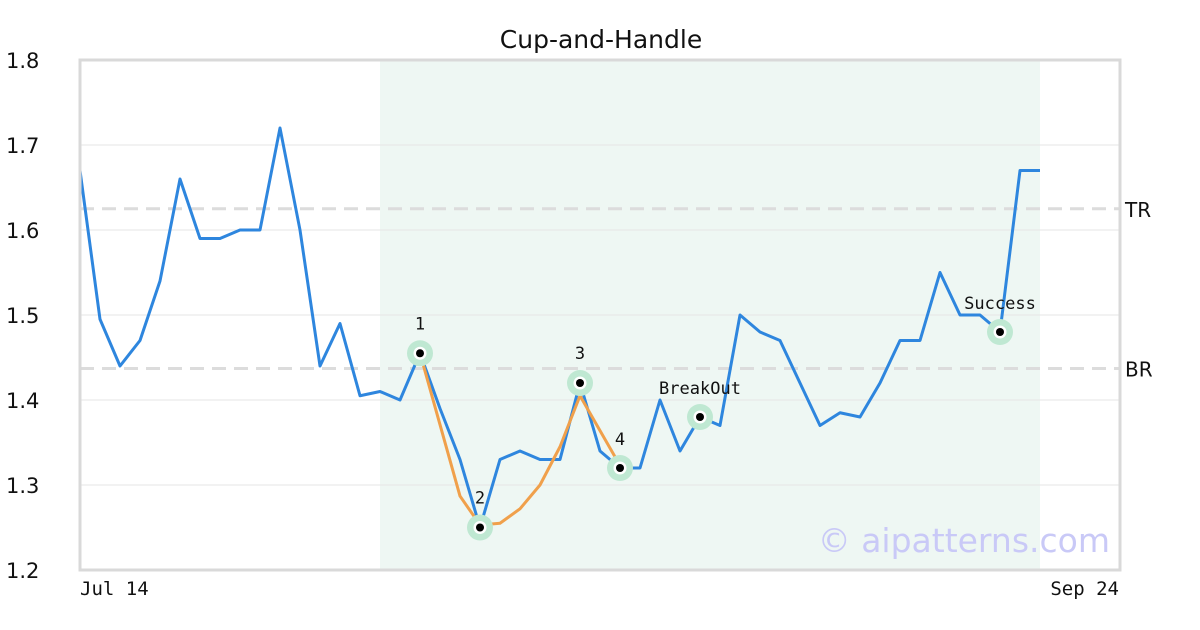  What do you see at coordinates (114, 589) in the screenshot?
I see `x-tick-label: Jul 14` at bounding box center [114, 589].